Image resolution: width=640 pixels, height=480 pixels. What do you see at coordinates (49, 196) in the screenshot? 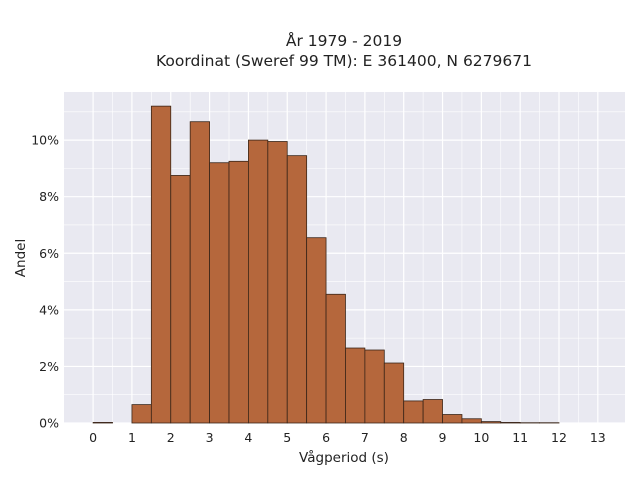
I see `y-tick-label: 8%` at bounding box center [49, 196].